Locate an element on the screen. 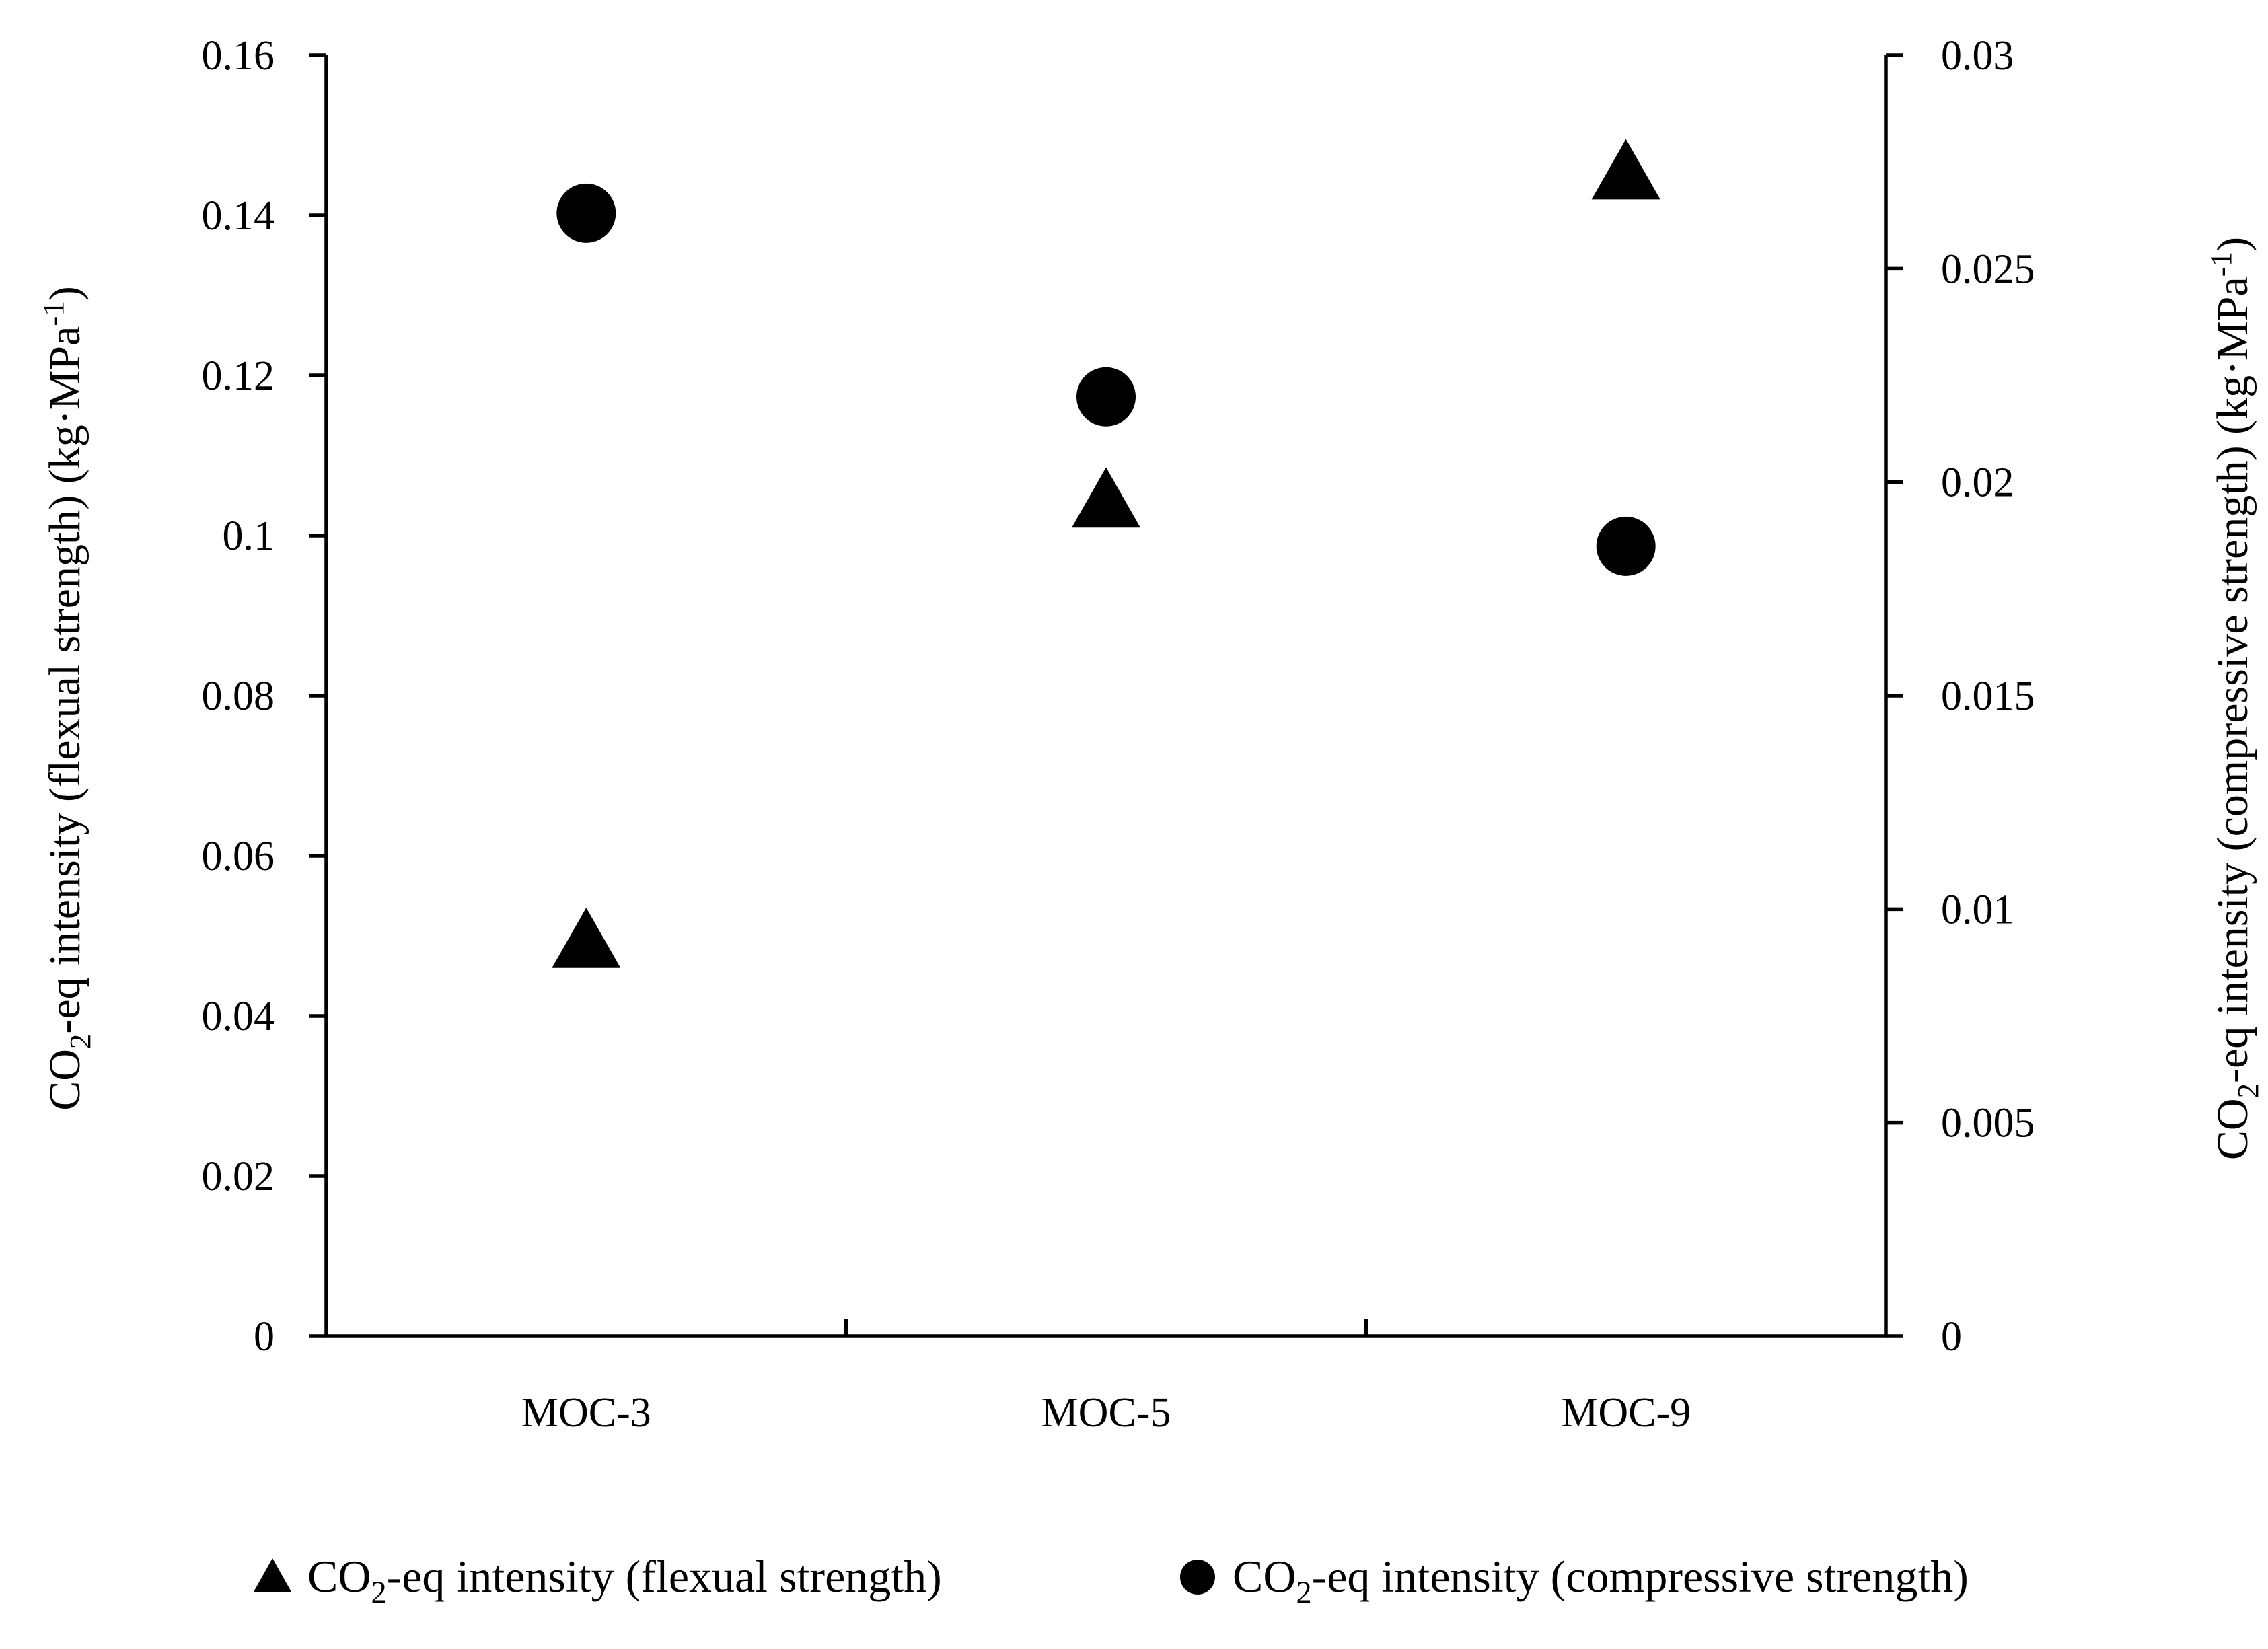 The width and height of the screenshot is (2268, 1649). left-y-tick-label: 0.08 is located at coordinates (239, 696).